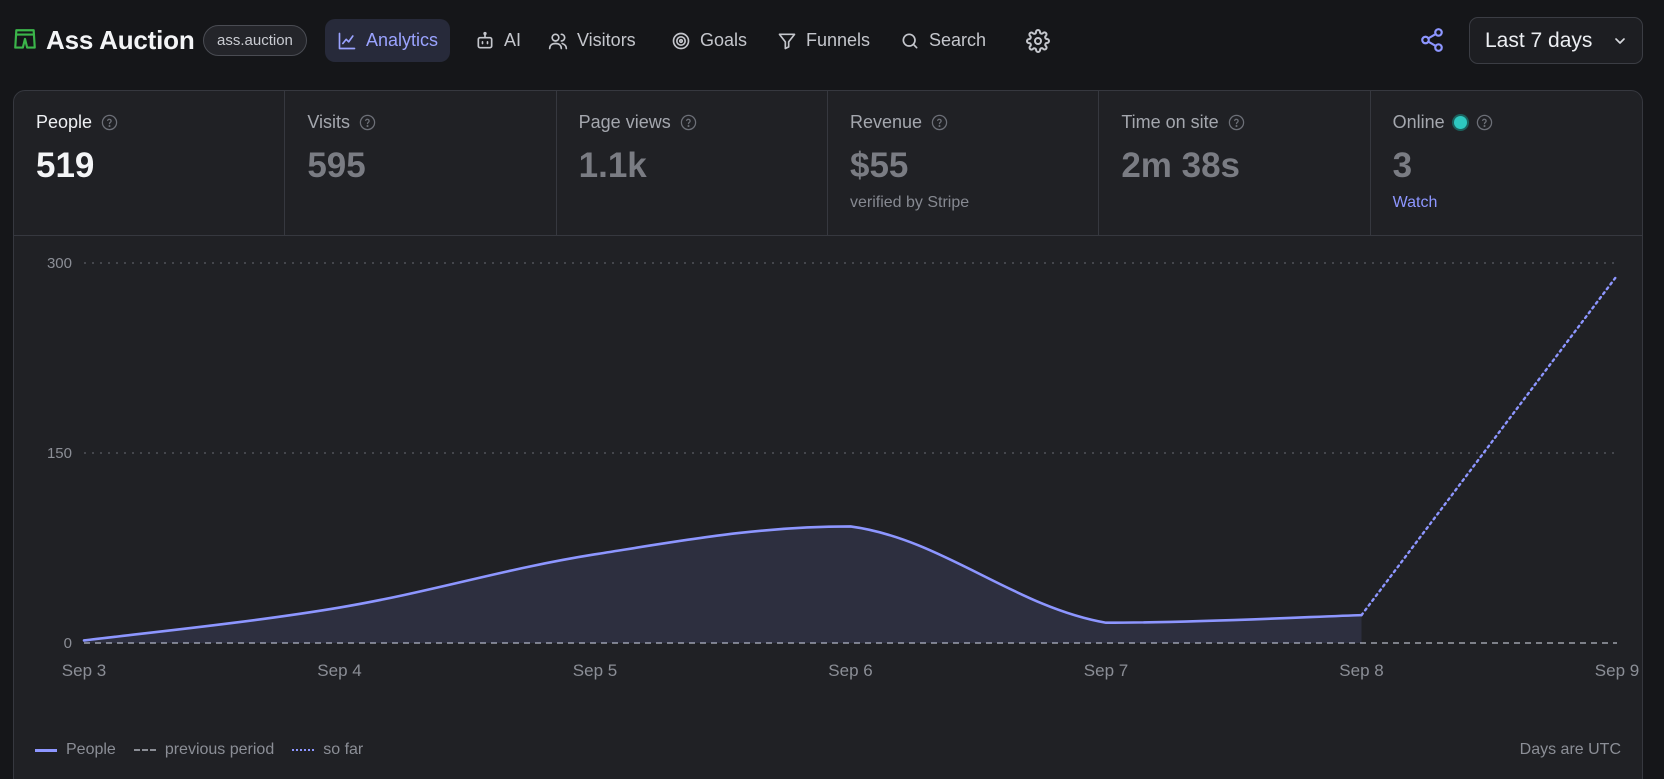  Describe the element at coordinates (402, 40) in the screenshot. I see `nav-label: Analytics` at that location.